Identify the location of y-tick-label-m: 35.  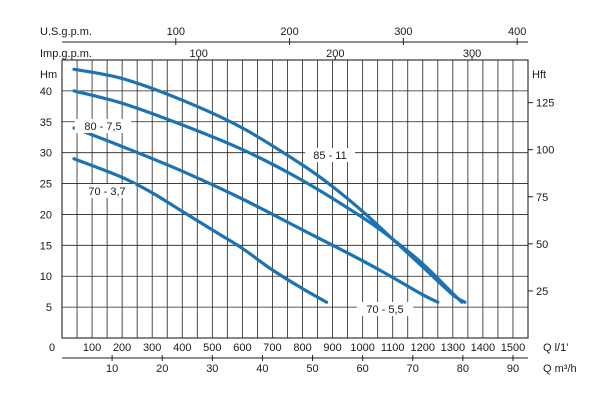
(46, 123).